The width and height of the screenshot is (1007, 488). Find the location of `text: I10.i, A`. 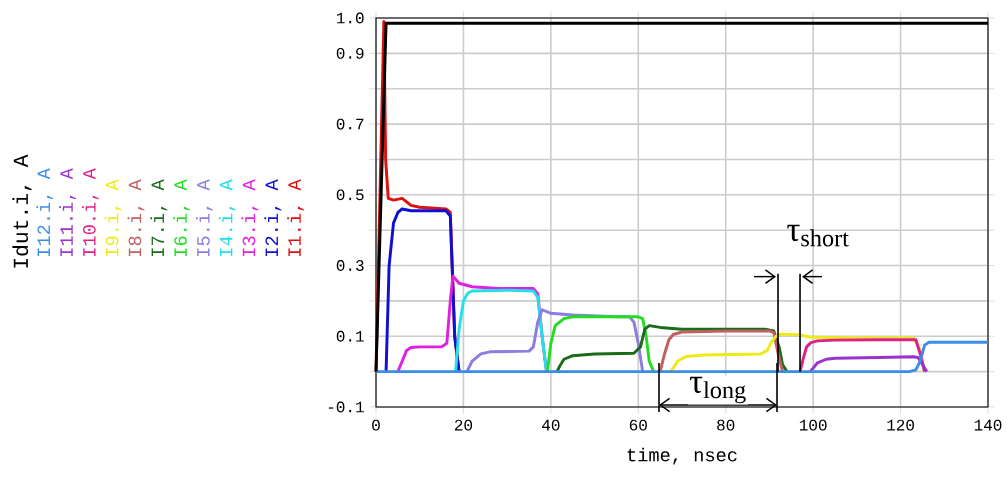

text: I10.i, A is located at coordinates (90, 212).